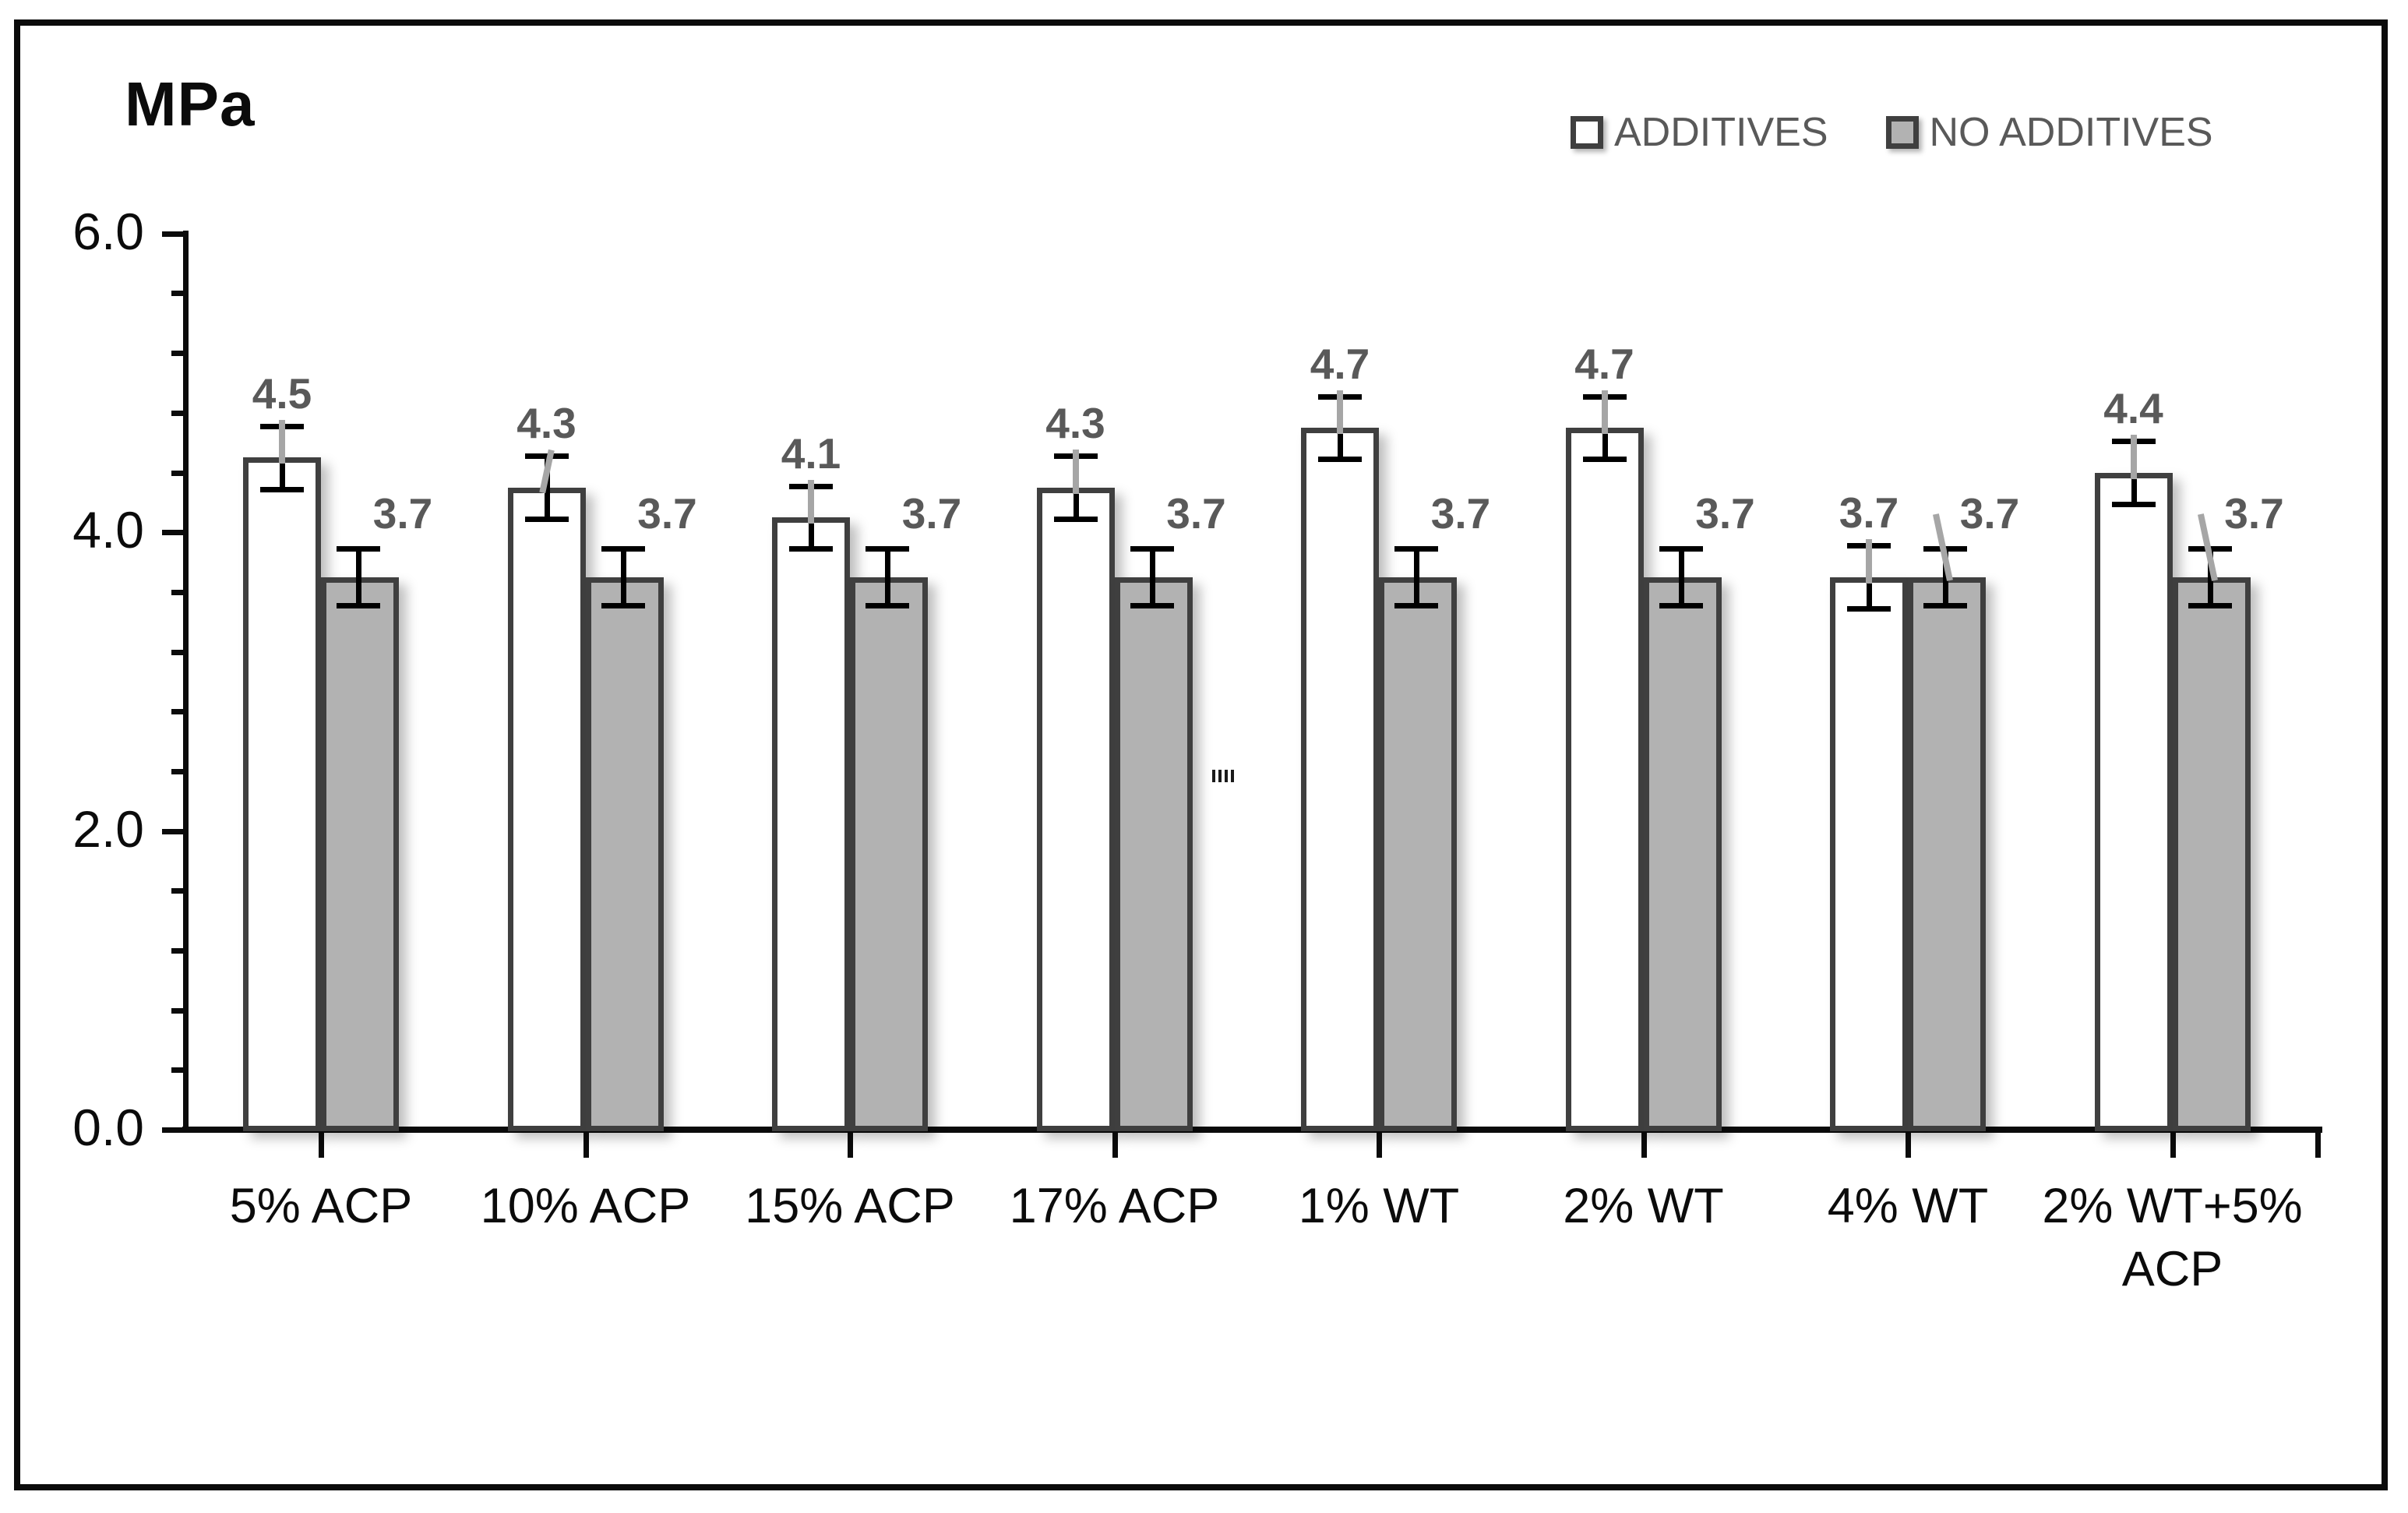  What do you see at coordinates (1681, 577) in the screenshot?
I see `error-bar-no-additives-2-wt` at bounding box center [1681, 577].